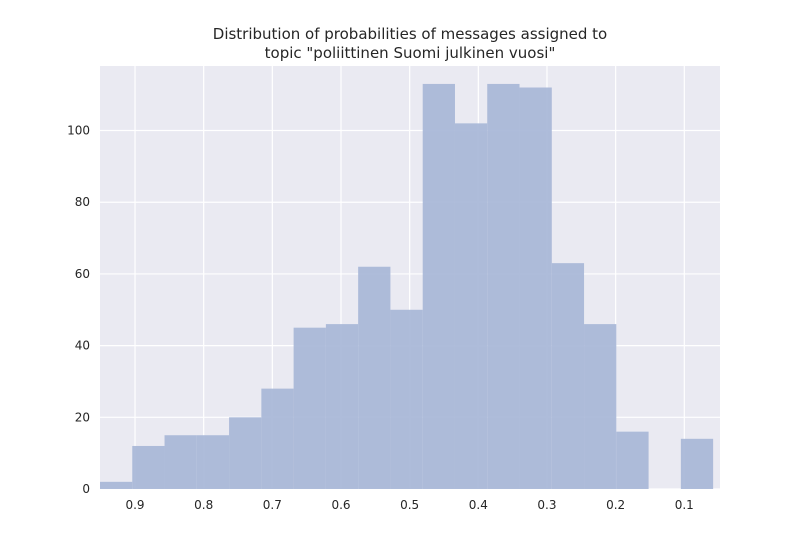 The height and width of the screenshot is (550, 800). Describe the element at coordinates (272, 505) in the screenshot. I see `x-tick-label: 0.7` at that location.